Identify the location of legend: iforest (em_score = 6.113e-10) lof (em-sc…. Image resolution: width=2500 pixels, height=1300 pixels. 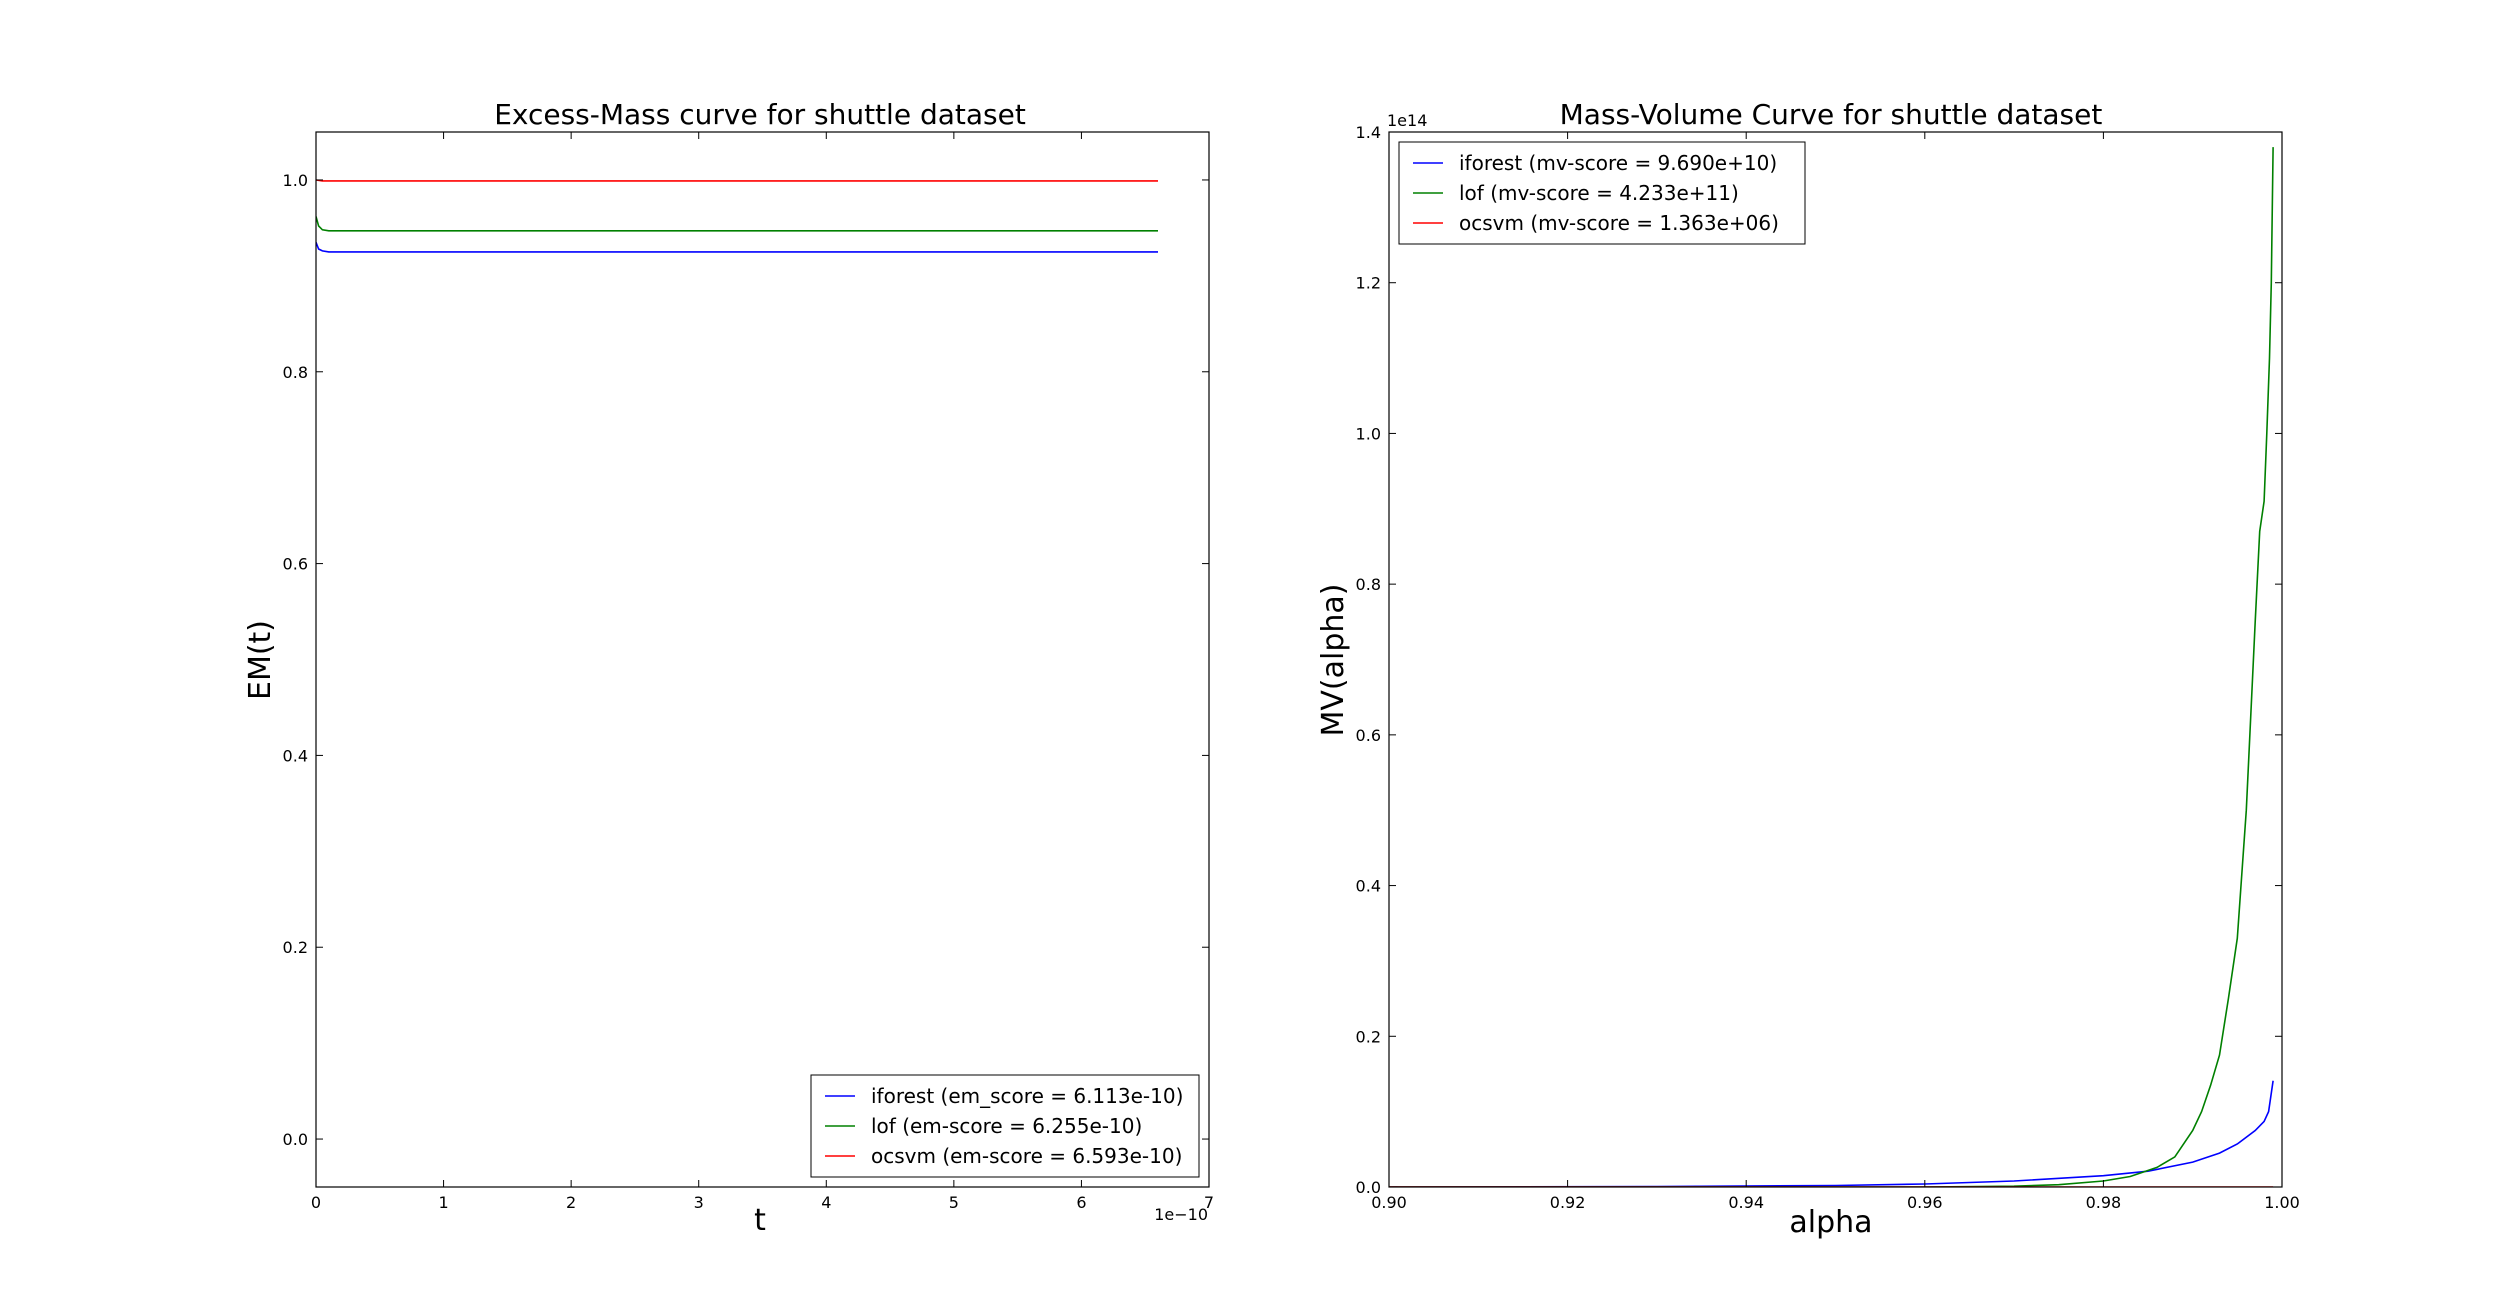
(1005, 1126).